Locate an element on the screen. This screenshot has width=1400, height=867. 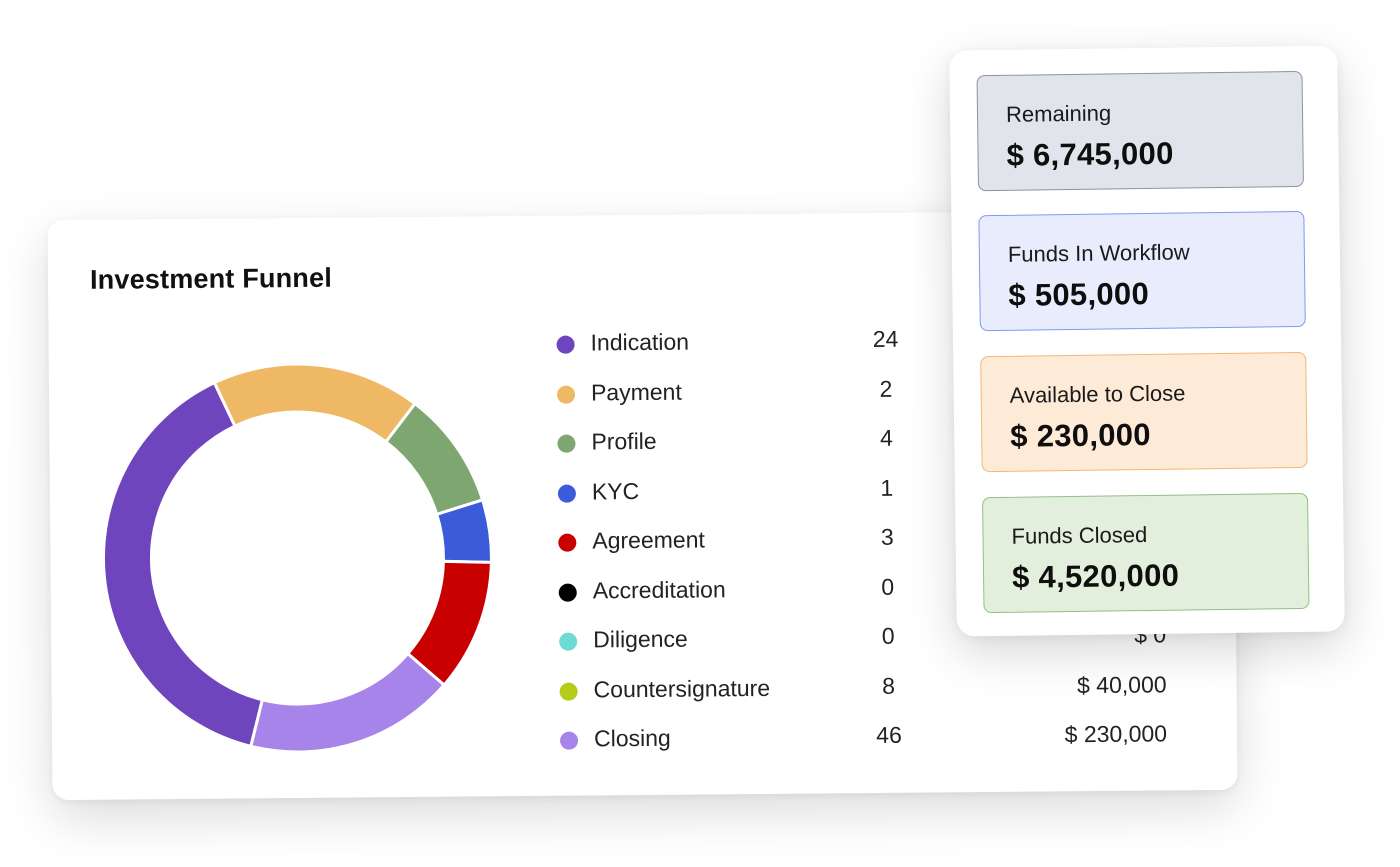
funds-closed-value: $ 4,520,000 is located at coordinates (1095, 576).